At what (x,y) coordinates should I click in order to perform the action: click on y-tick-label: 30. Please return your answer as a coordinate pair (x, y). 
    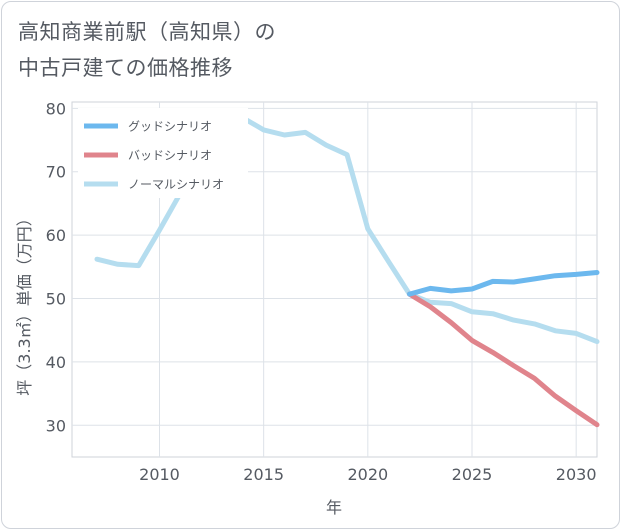
    Looking at the image, I should click on (56, 425).